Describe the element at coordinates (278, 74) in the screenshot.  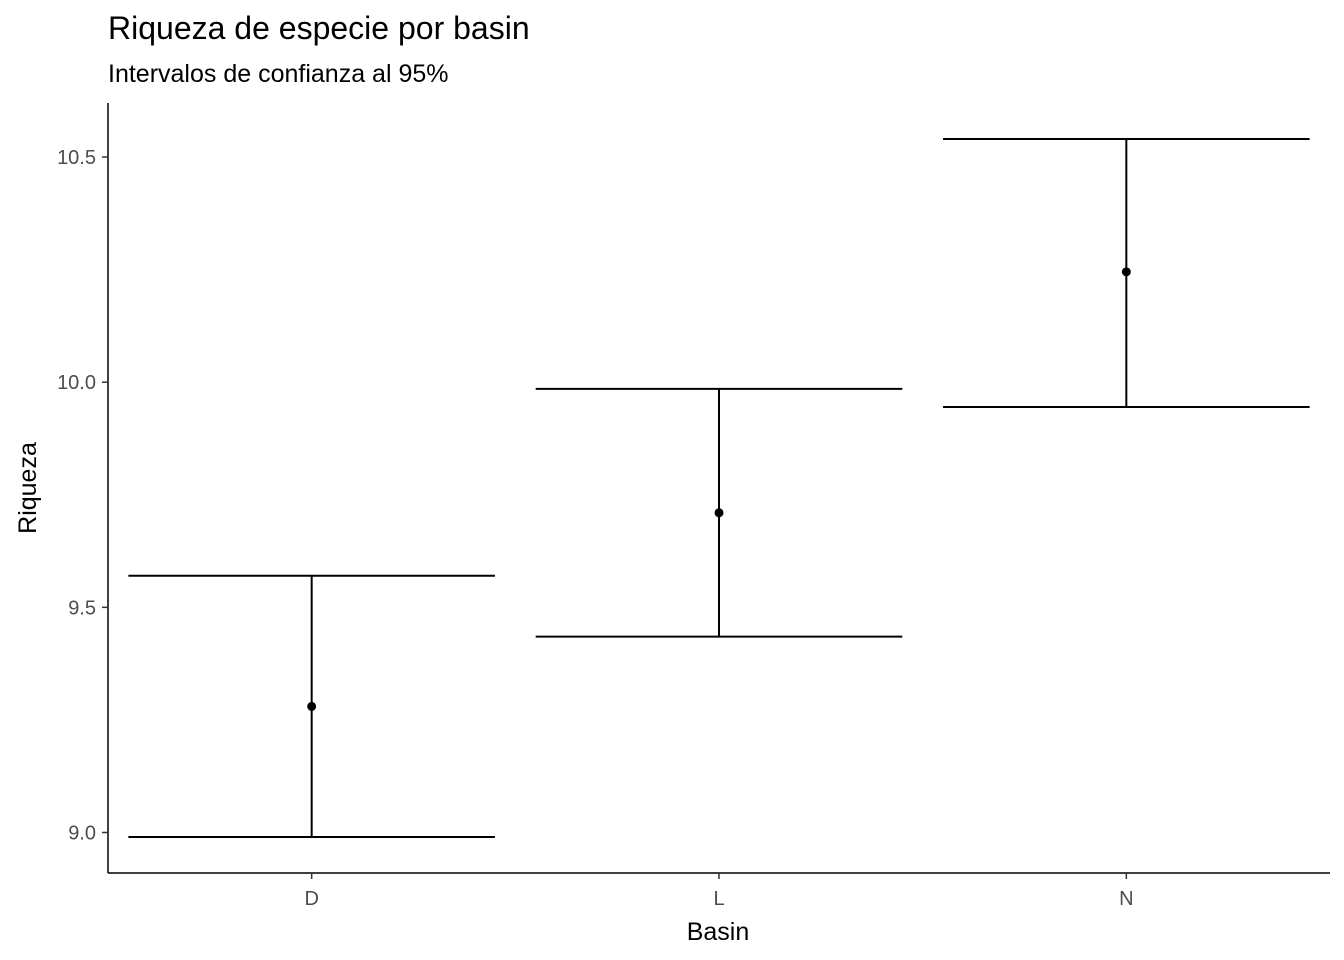
I see `chart-subtitle: Intervalos de confianza al 95%` at that location.